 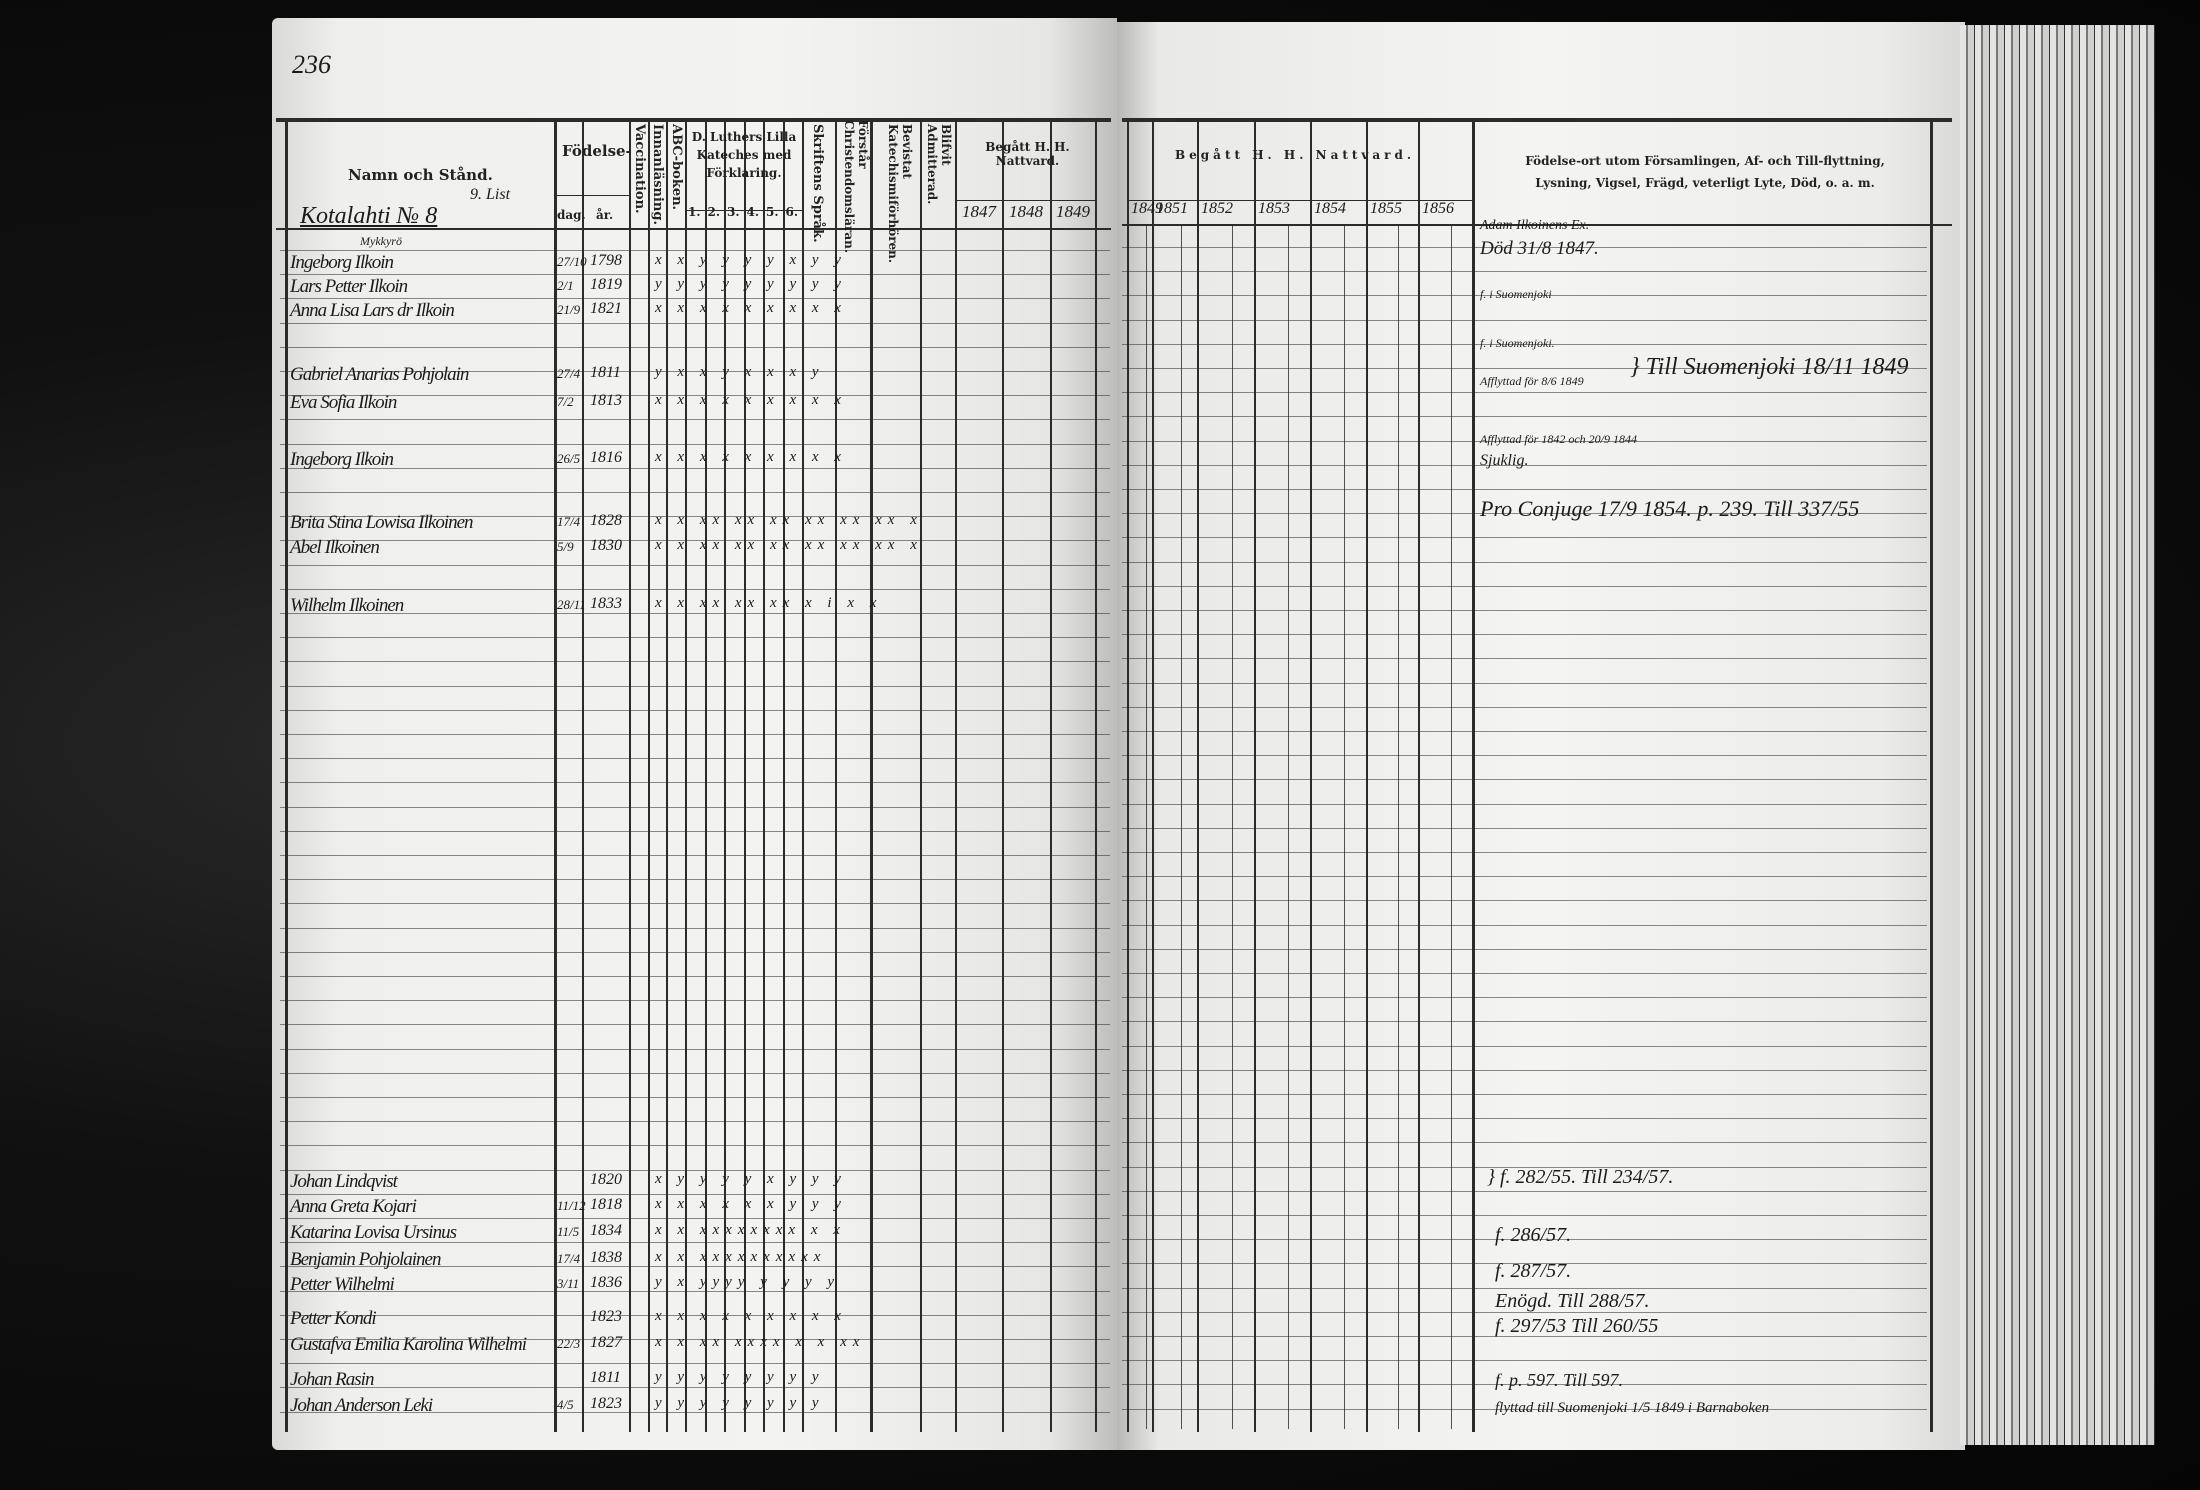 What do you see at coordinates (979, 211) in the screenshot?
I see `year-label: 1847` at bounding box center [979, 211].